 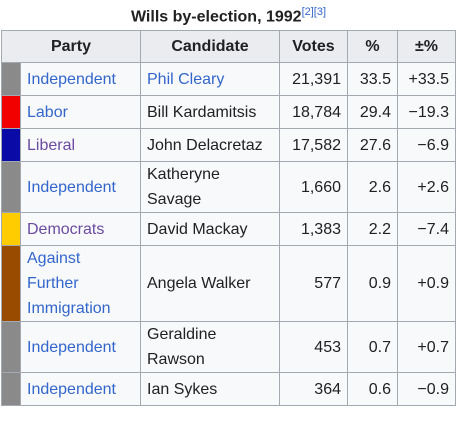 I want to click on party-cell: Labor, so click(x=80, y=112).